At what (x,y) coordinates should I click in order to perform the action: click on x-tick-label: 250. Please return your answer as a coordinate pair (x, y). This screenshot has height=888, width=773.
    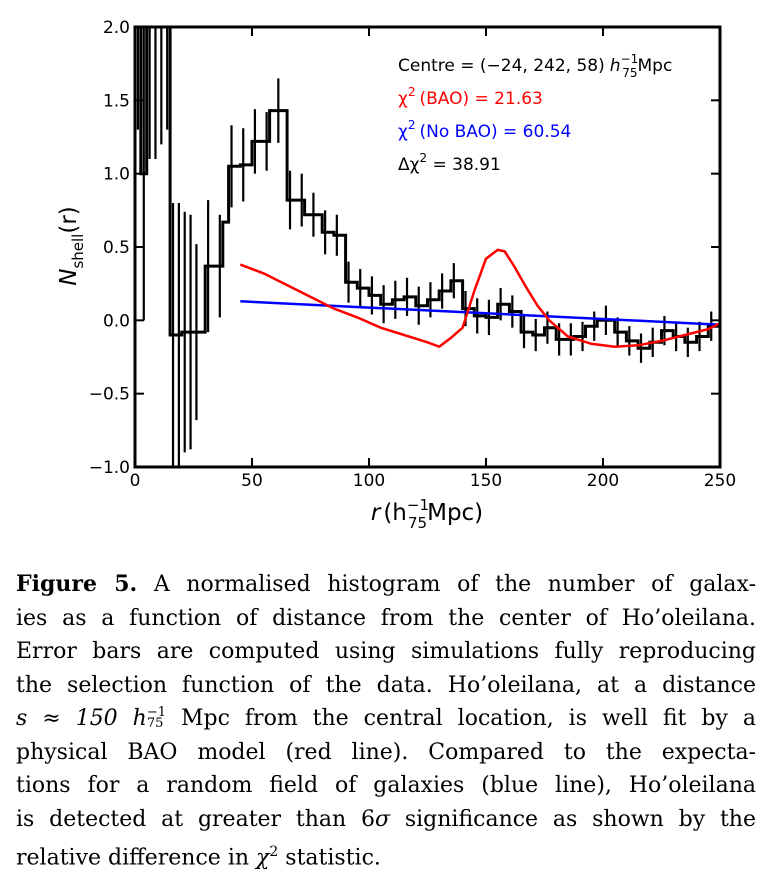
    Looking at the image, I should click on (720, 481).